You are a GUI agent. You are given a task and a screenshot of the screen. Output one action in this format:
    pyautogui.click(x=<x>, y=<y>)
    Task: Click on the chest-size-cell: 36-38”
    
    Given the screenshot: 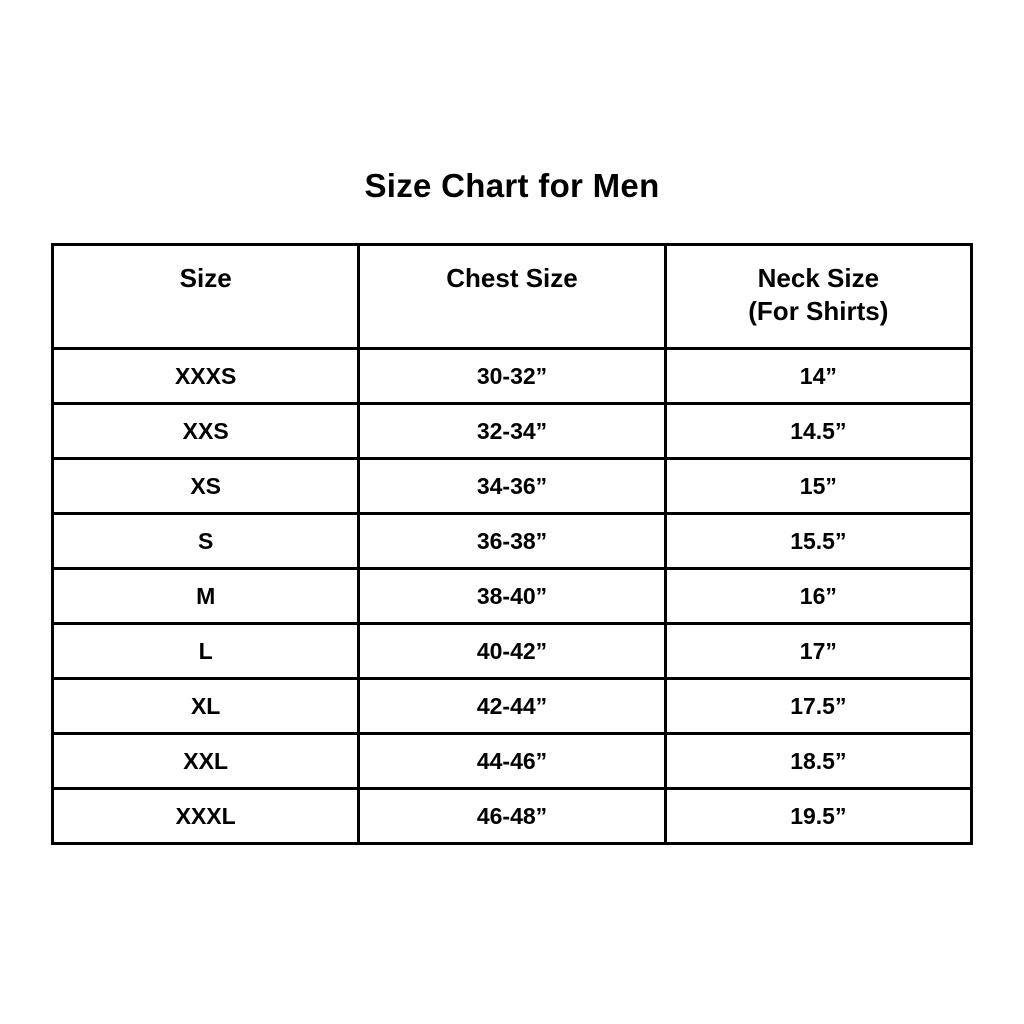 What is the action you would take?
    pyautogui.click(x=512, y=541)
    